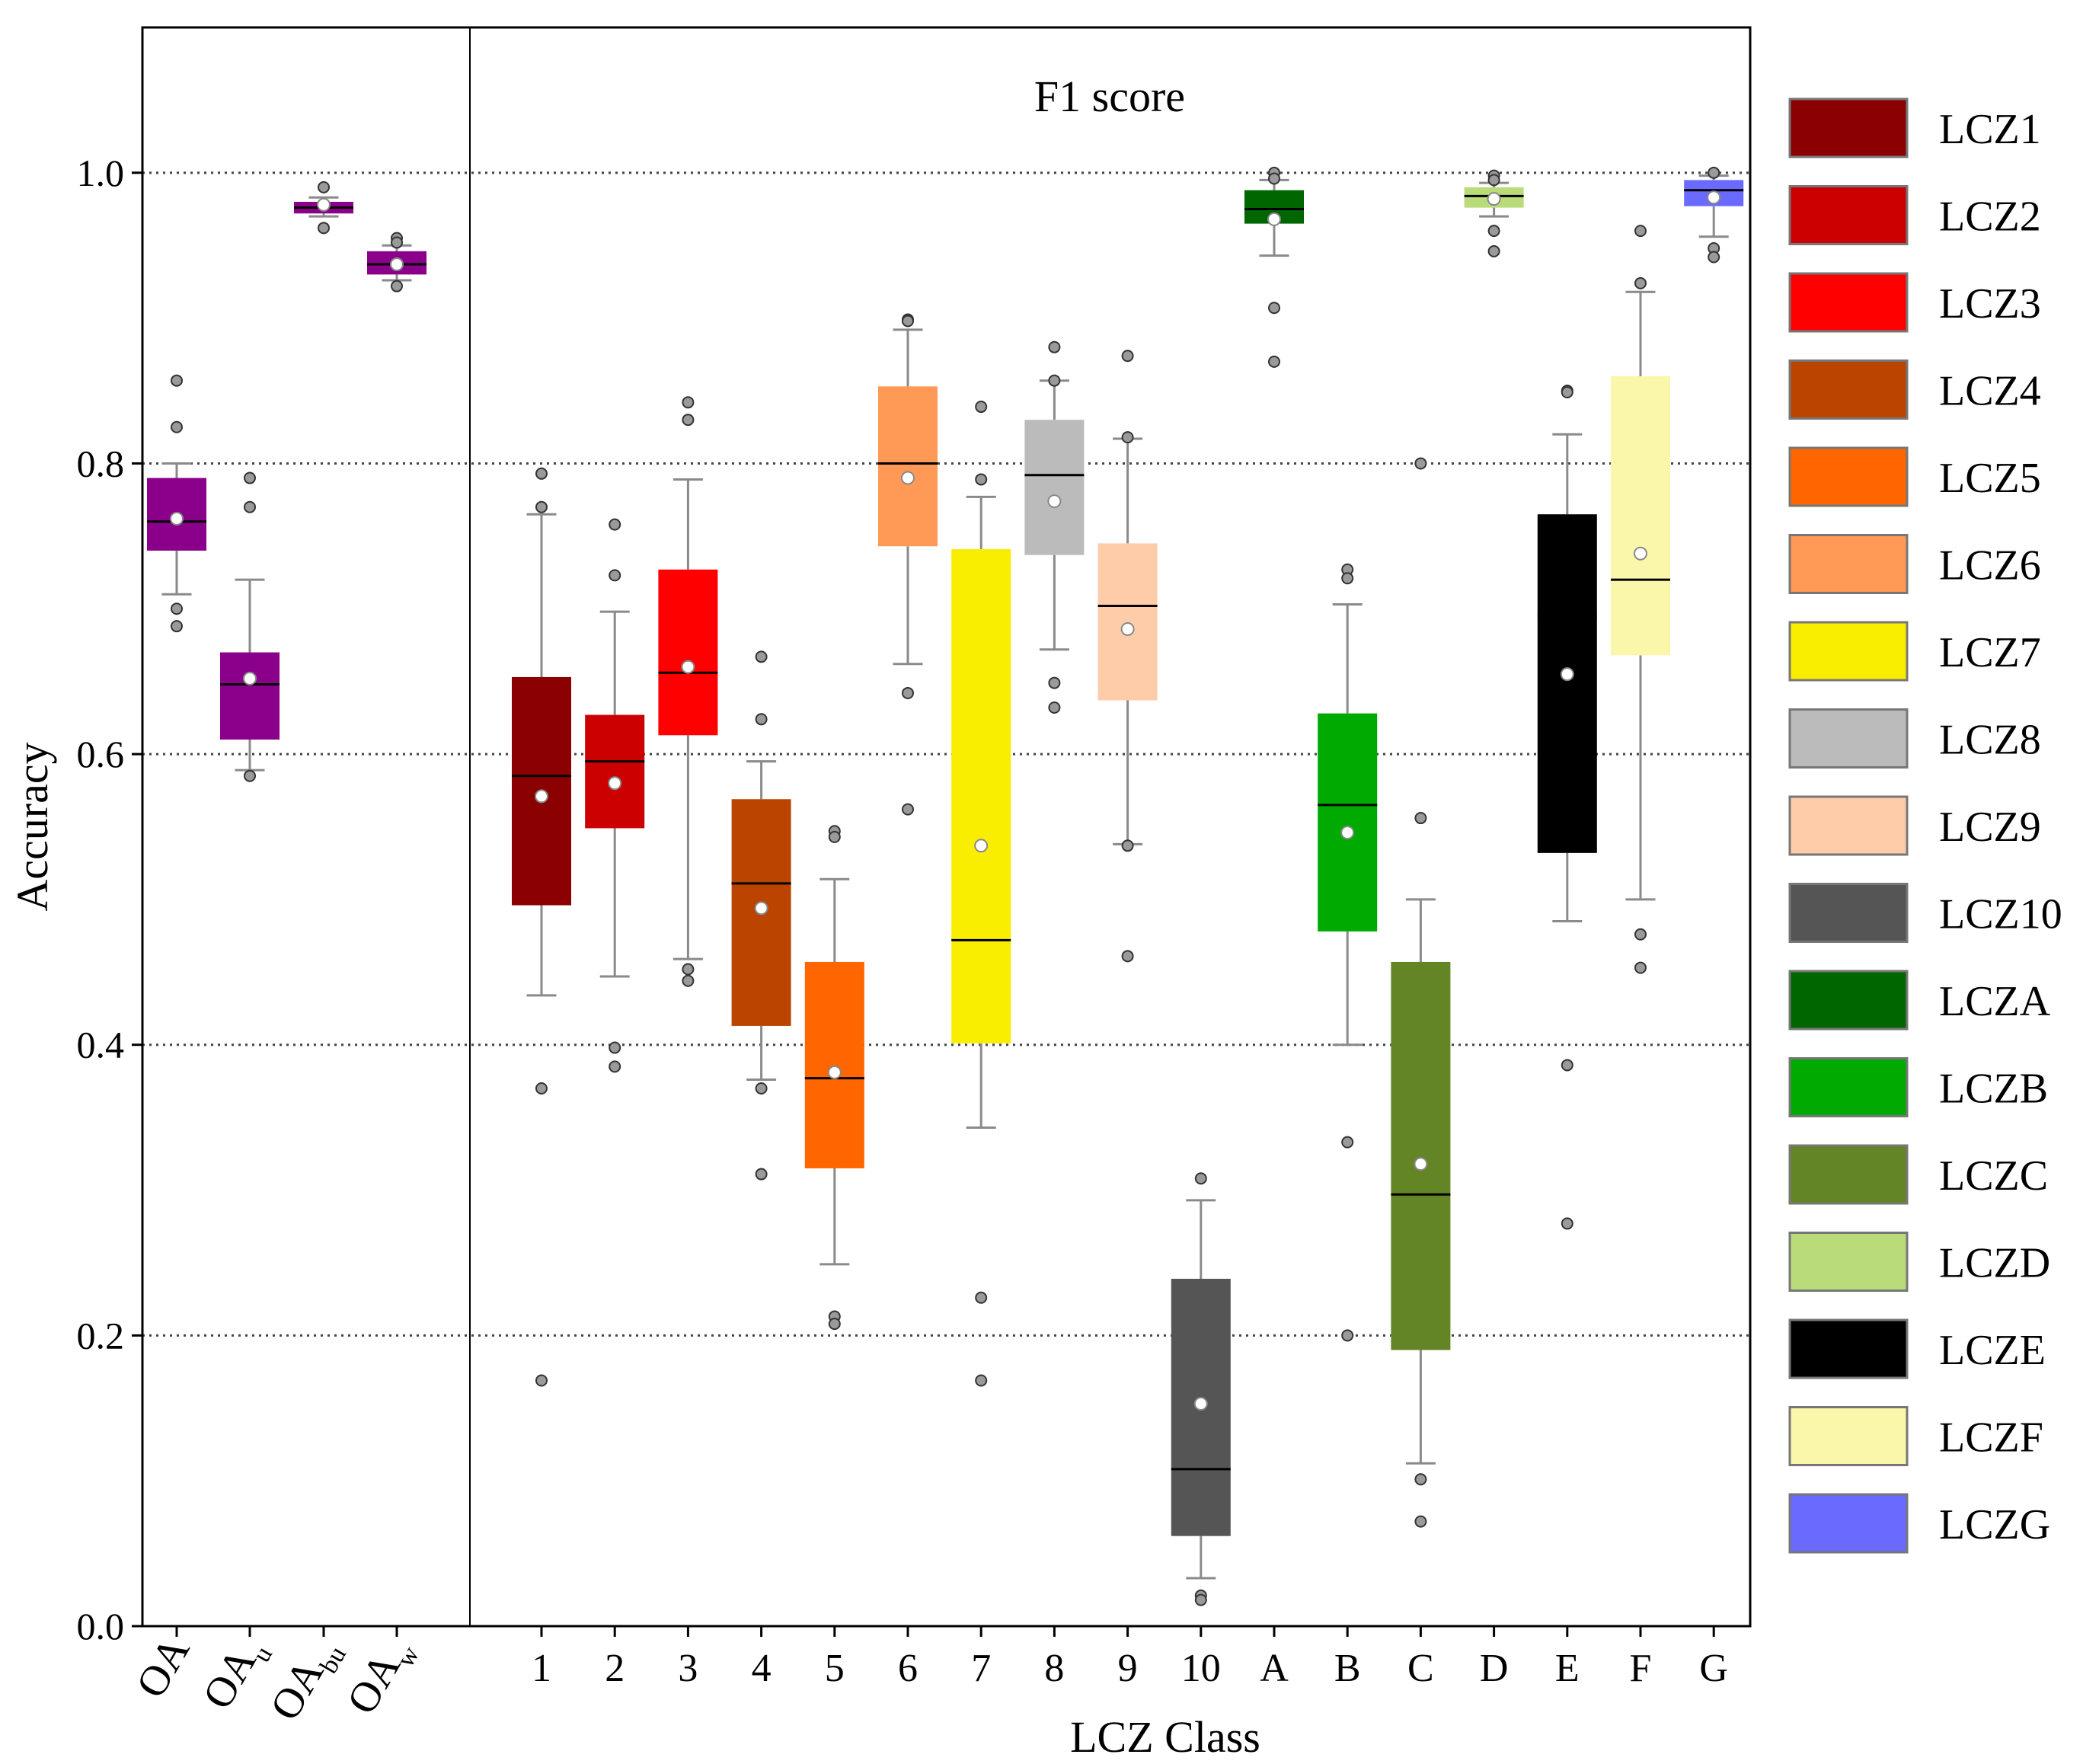  What do you see at coordinates (1991, 1438) in the screenshot?
I see `legend-label: LCZF` at bounding box center [1991, 1438].